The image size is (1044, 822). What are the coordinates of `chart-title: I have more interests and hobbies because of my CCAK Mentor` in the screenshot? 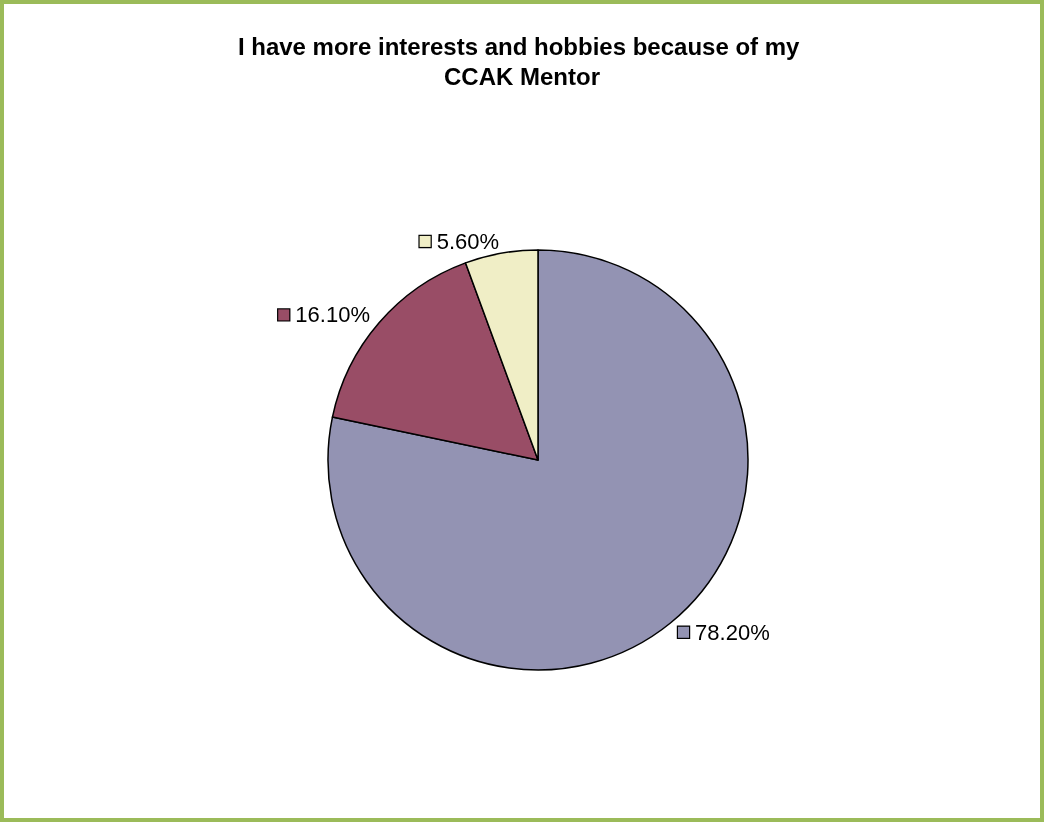 It's located at (522, 61).